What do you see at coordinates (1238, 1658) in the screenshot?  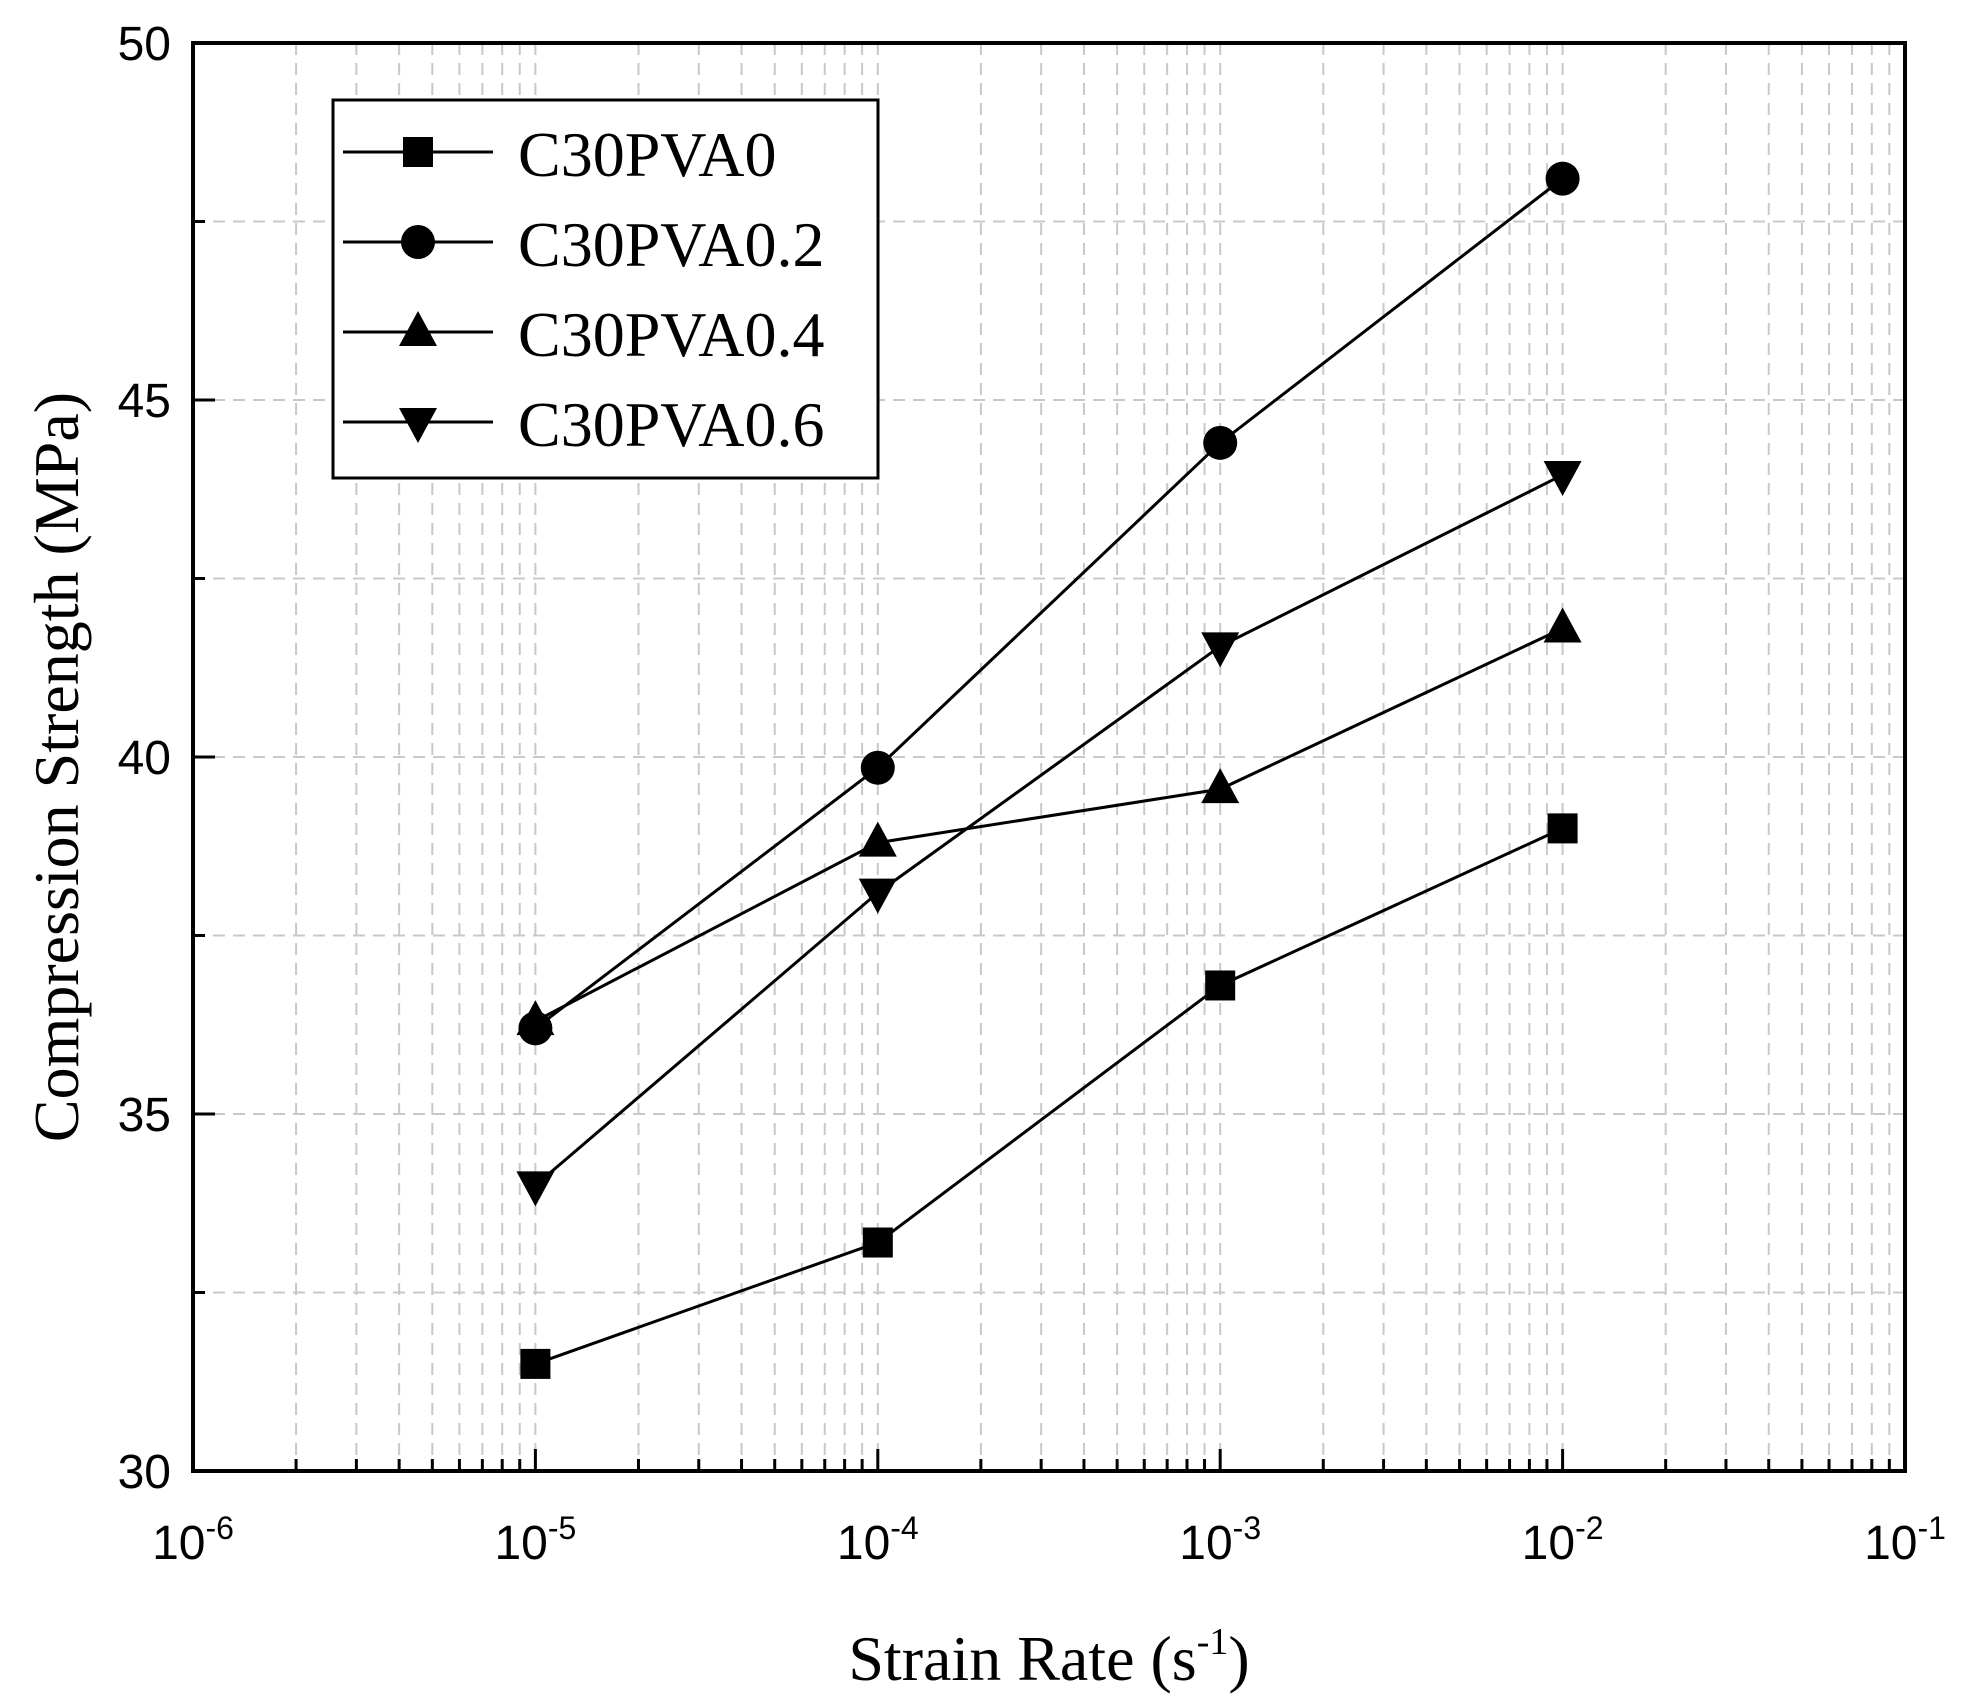 I see `x-axis-title-close: )` at bounding box center [1238, 1658].